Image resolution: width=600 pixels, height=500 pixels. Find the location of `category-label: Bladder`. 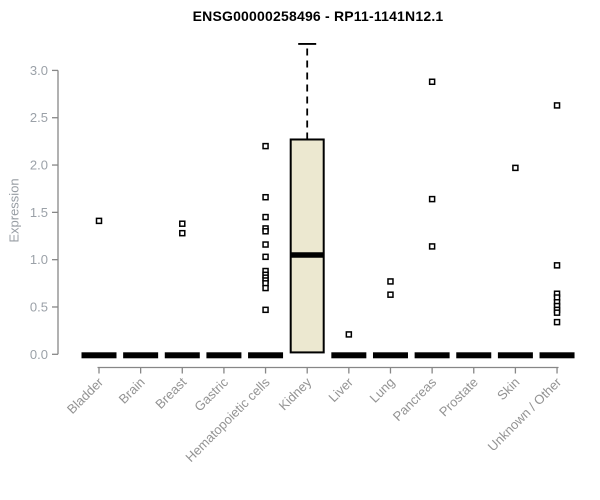

category-label: Bladder is located at coordinates (85, 395).